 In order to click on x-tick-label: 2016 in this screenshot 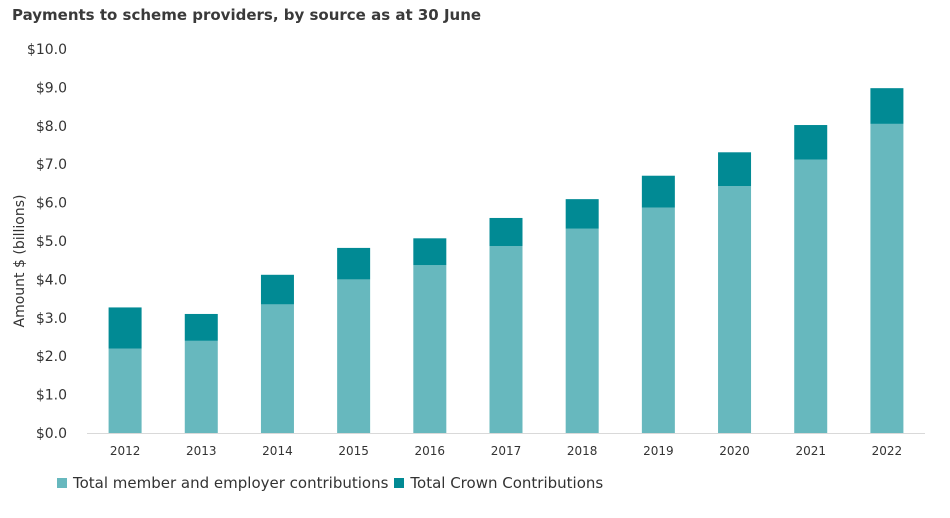, I will do `click(430, 451)`.